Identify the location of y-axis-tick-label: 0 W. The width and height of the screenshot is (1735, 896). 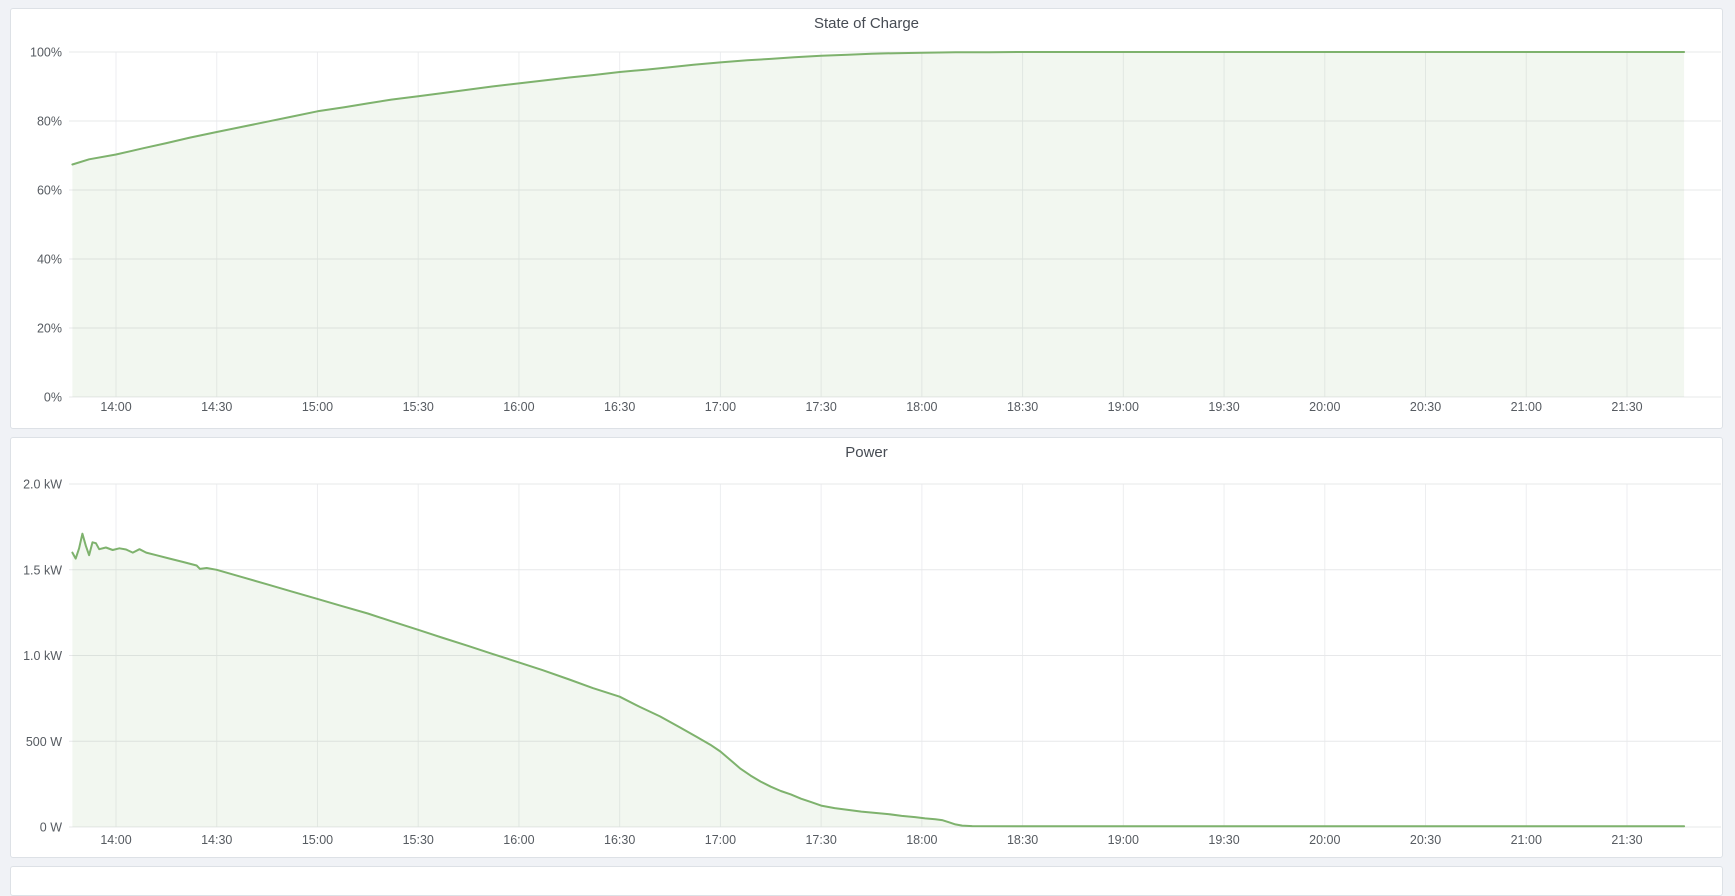
(51, 828).